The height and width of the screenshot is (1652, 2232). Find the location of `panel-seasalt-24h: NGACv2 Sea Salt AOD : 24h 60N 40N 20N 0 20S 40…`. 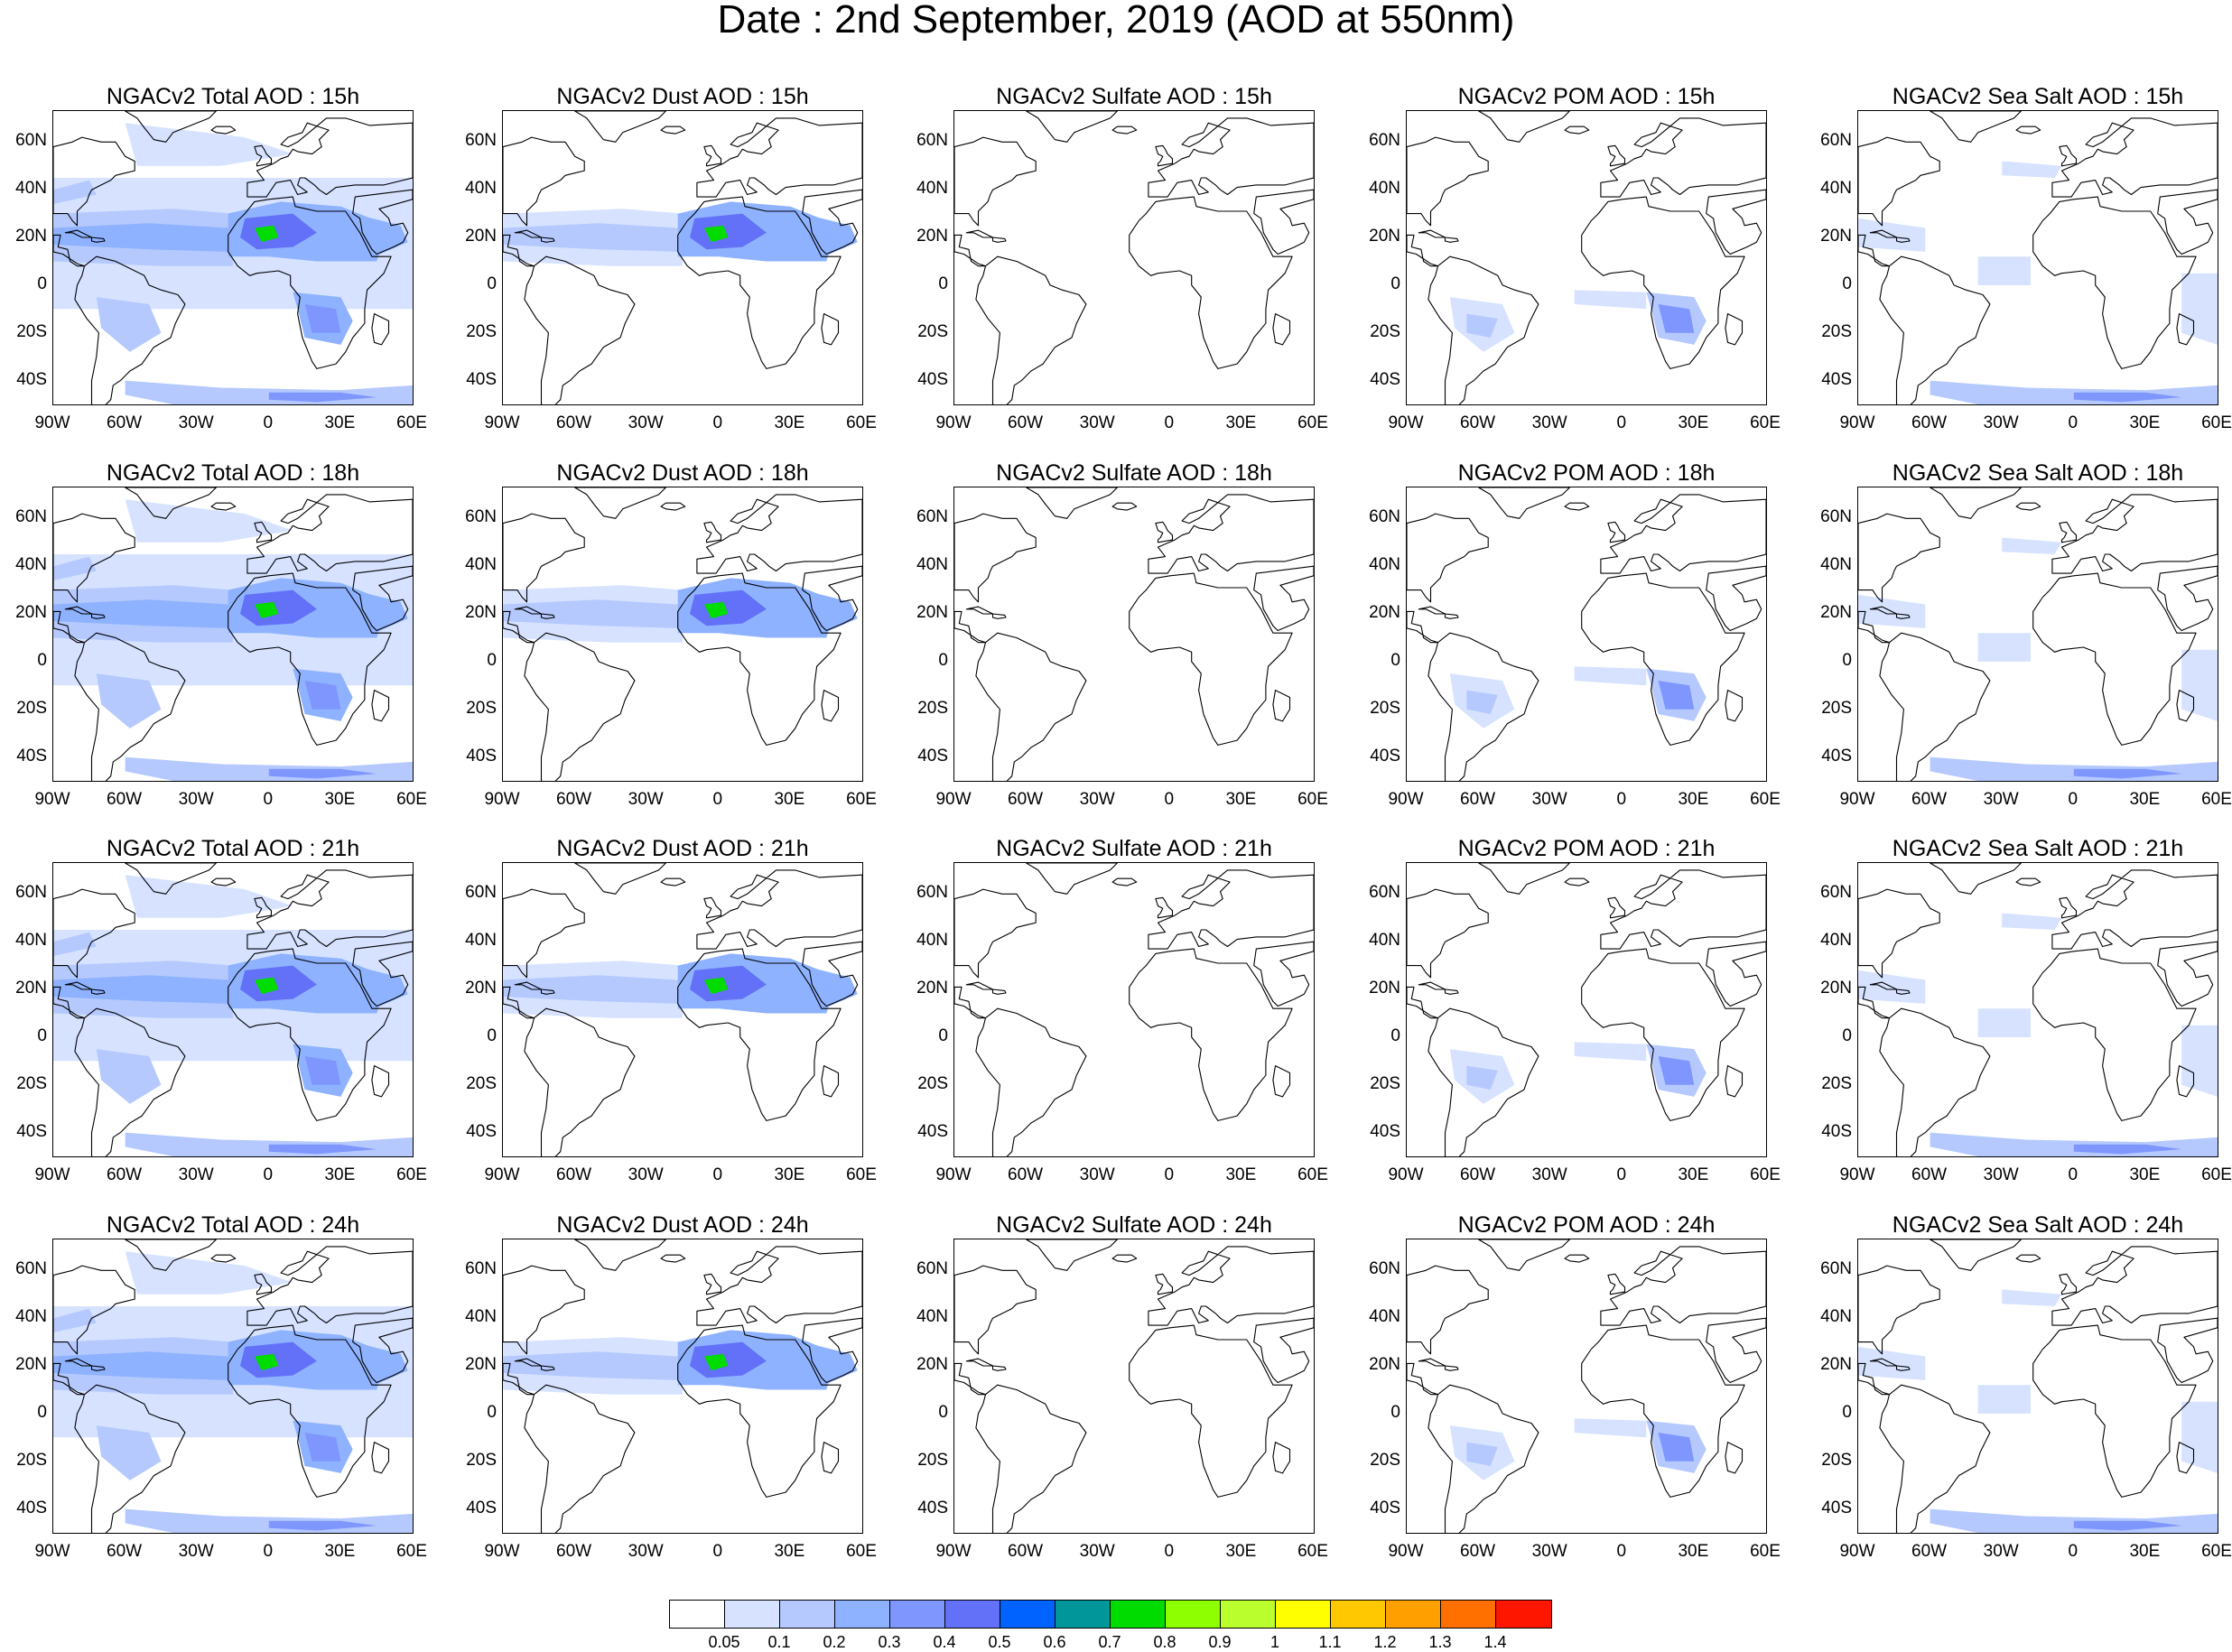

panel-seasalt-24h: NGACv2 Sea Salt AOD : 24h 60N 40N 20N 0 20S 40… is located at coordinates (2026, 1401).